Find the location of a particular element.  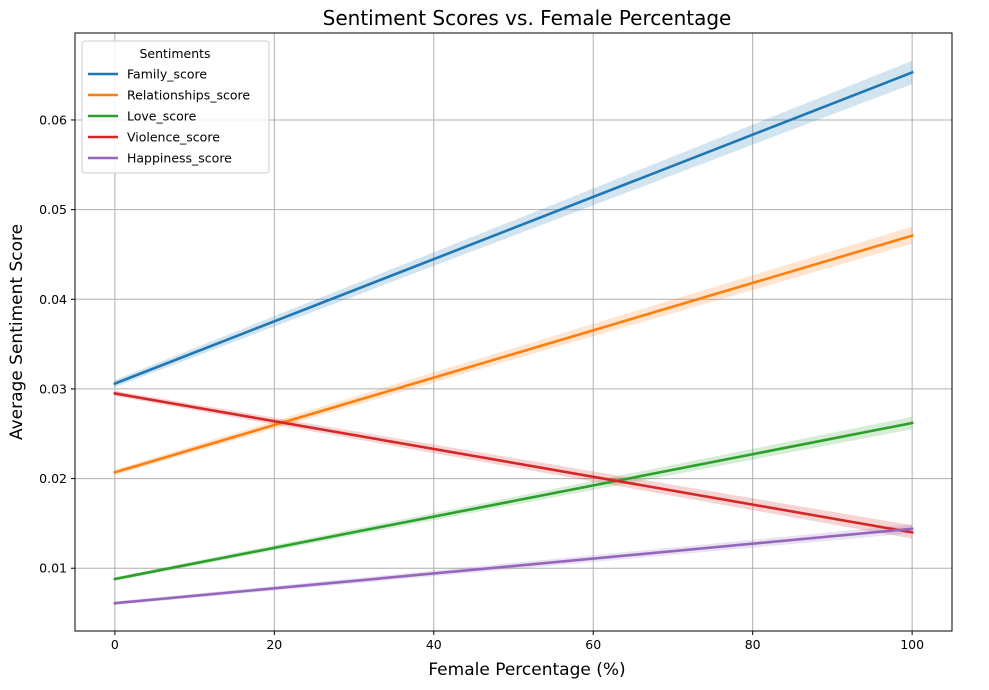

chart-title: Sentiment Scores vs. Female Percentage is located at coordinates (527, 18).